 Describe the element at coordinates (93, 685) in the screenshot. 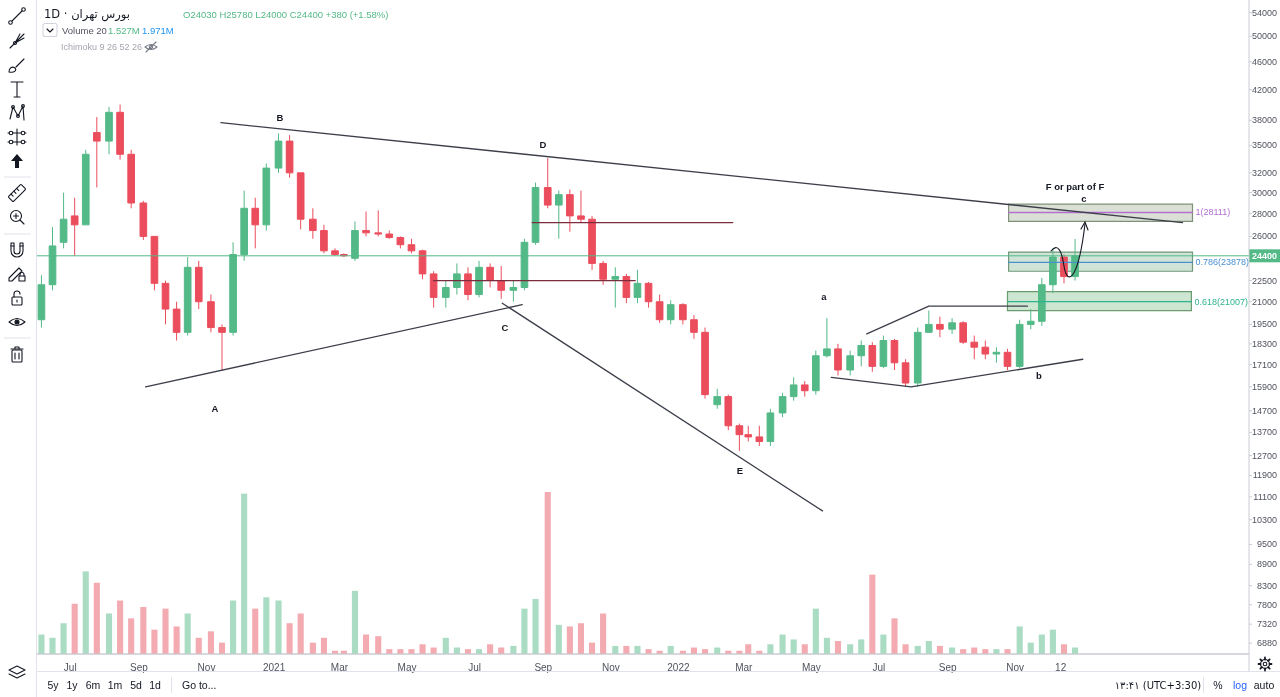

I see `text: 6m` at that location.